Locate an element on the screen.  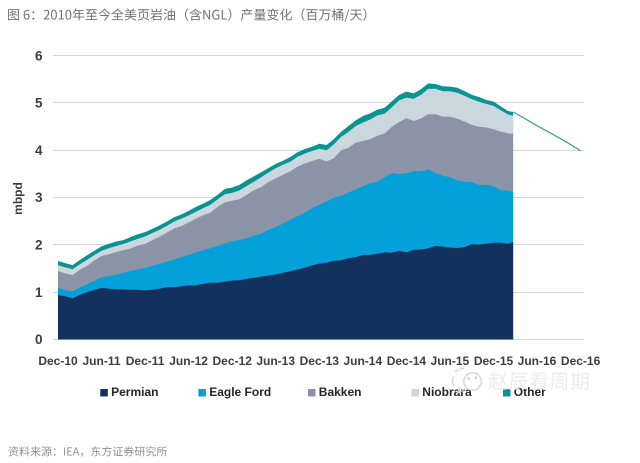
svg-text: Eagle Ford is located at coordinates (240, 392).